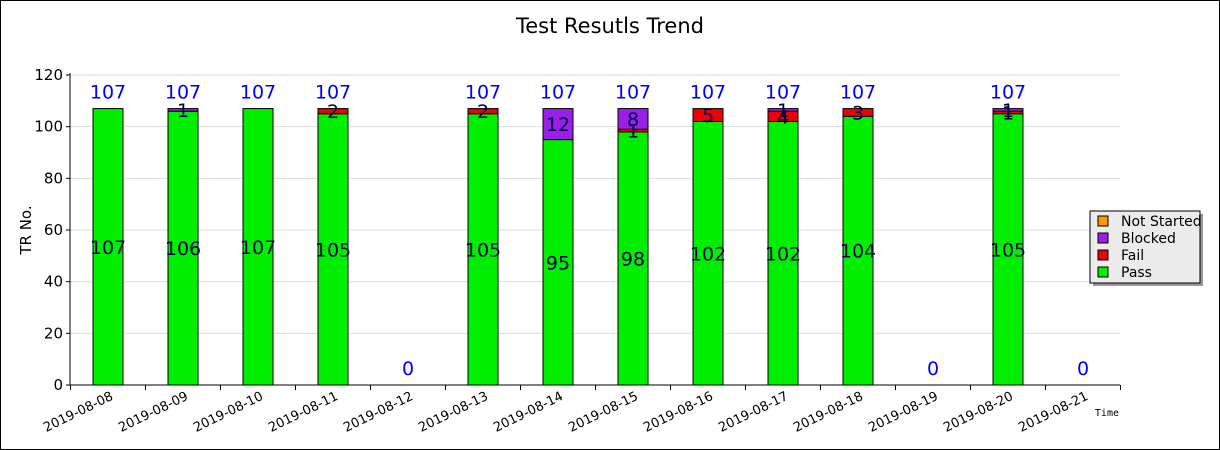  What do you see at coordinates (153, 412) in the screenshot?
I see `x-tick-label: 2019-08-09` at bounding box center [153, 412].